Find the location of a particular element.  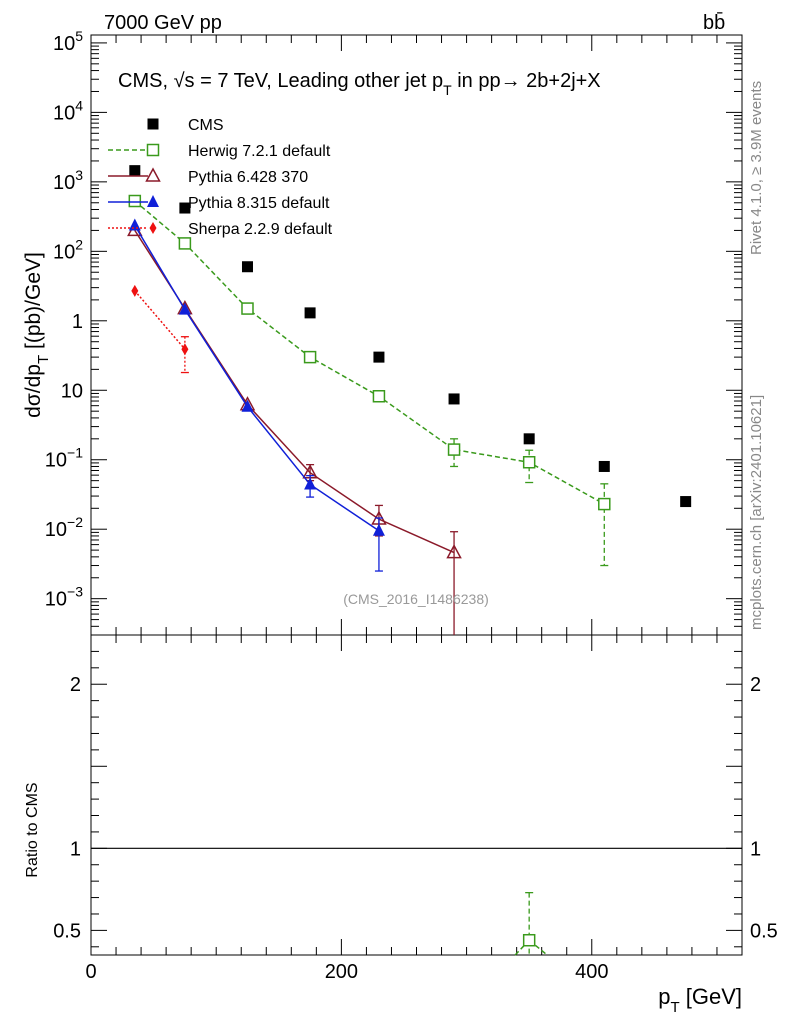

ratio-series-herwig is located at coordinates (531, 923).